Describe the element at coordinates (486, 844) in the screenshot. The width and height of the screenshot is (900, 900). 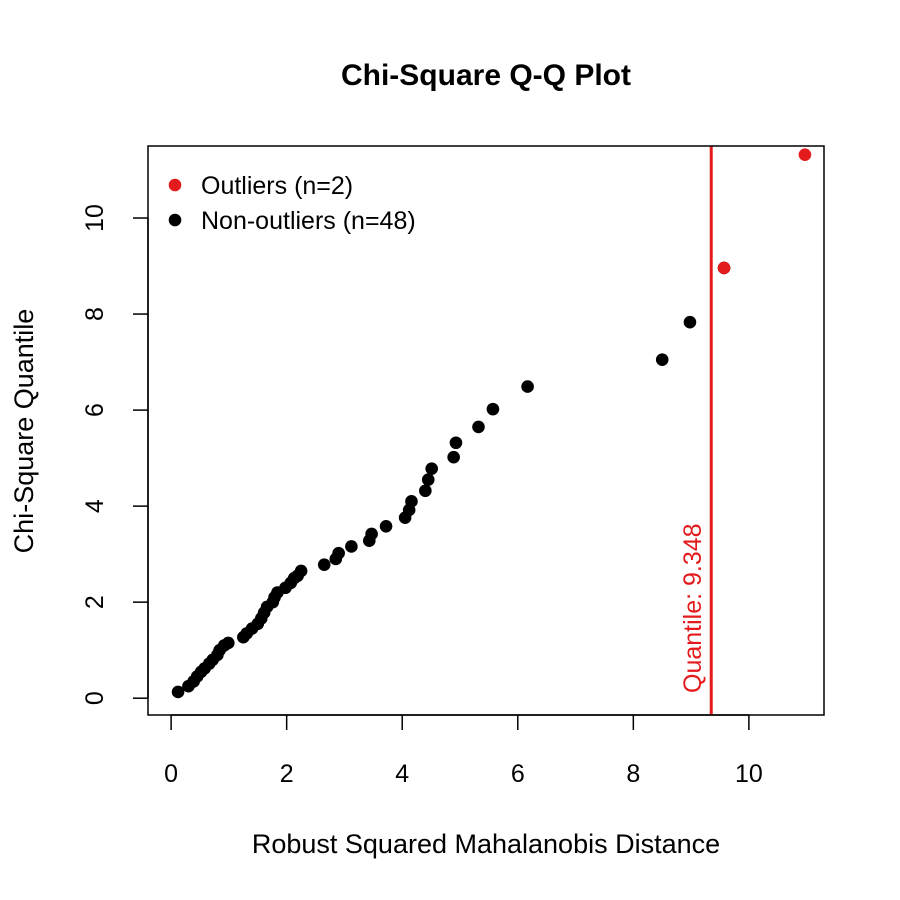
I see `x-axis-label: Robust Squared Mahalanobis Distance` at that location.